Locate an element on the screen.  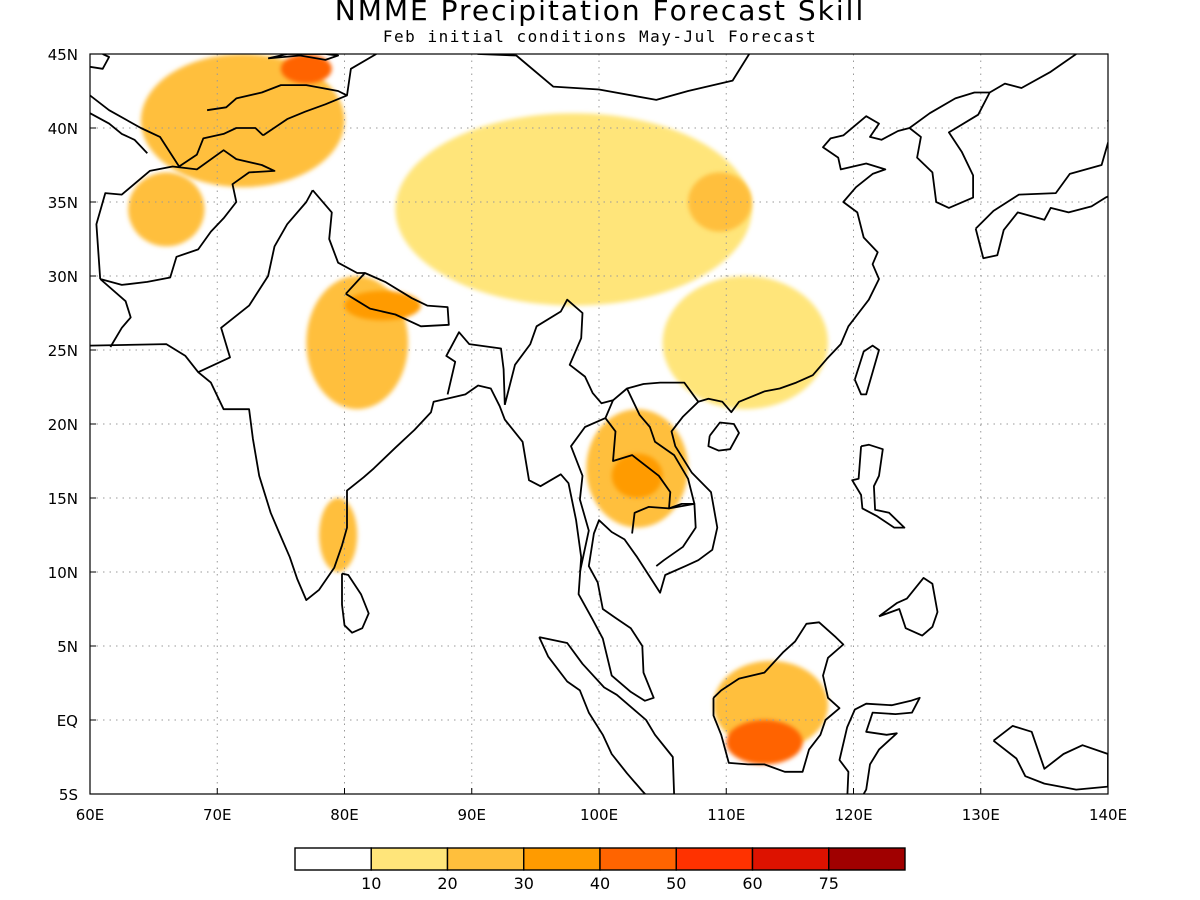
sri-lanka-coastline is located at coordinates (355, 603).